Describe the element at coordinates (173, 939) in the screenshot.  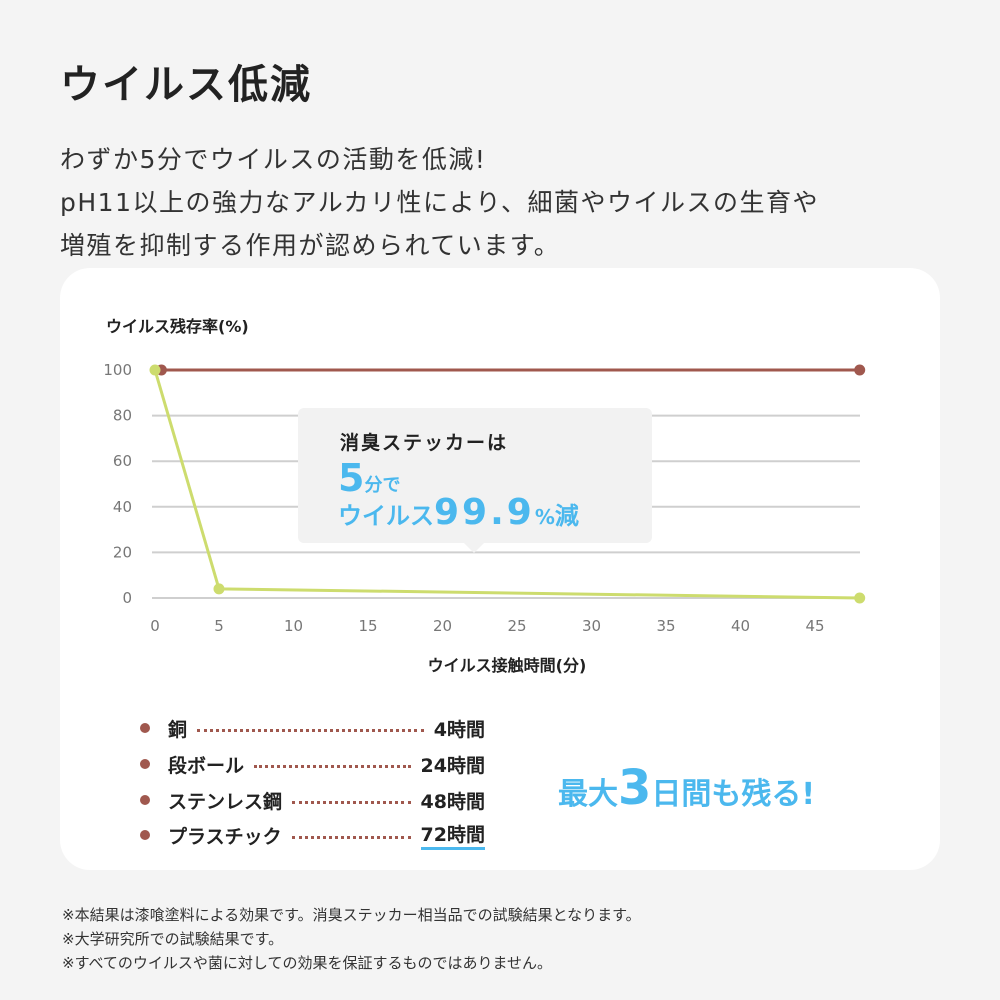
I see `footnote: ※大学研究所での試験結果です。` at that location.